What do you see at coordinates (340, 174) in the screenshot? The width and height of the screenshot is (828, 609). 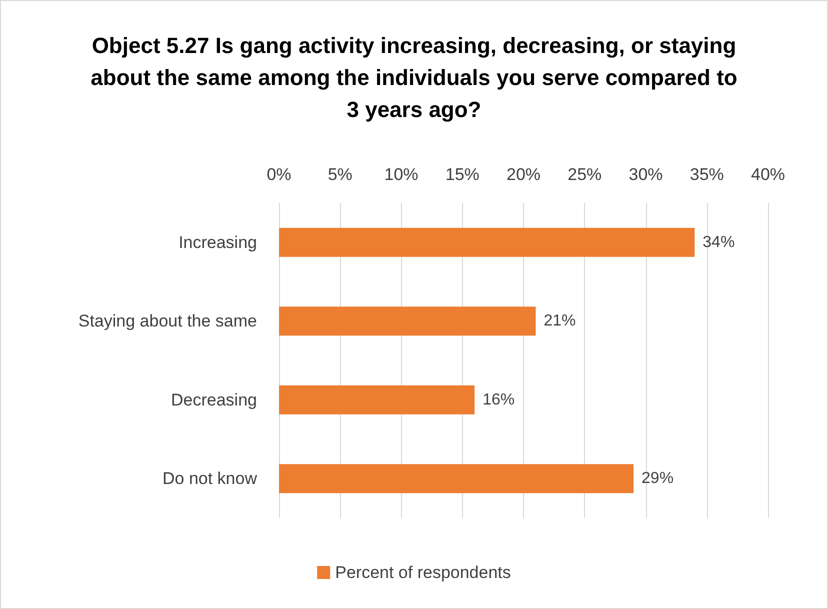 I see `x-tick-label: 5%` at bounding box center [340, 174].